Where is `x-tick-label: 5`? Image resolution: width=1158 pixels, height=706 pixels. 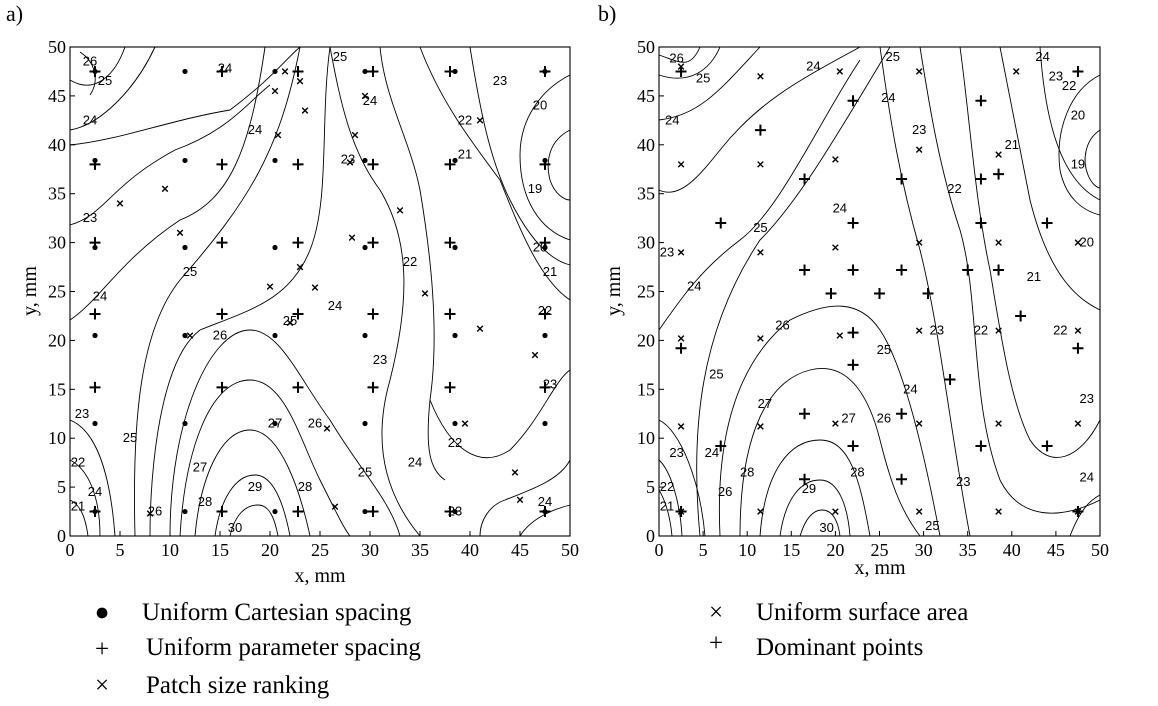 x-tick-label: 5 is located at coordinates (120, 550).